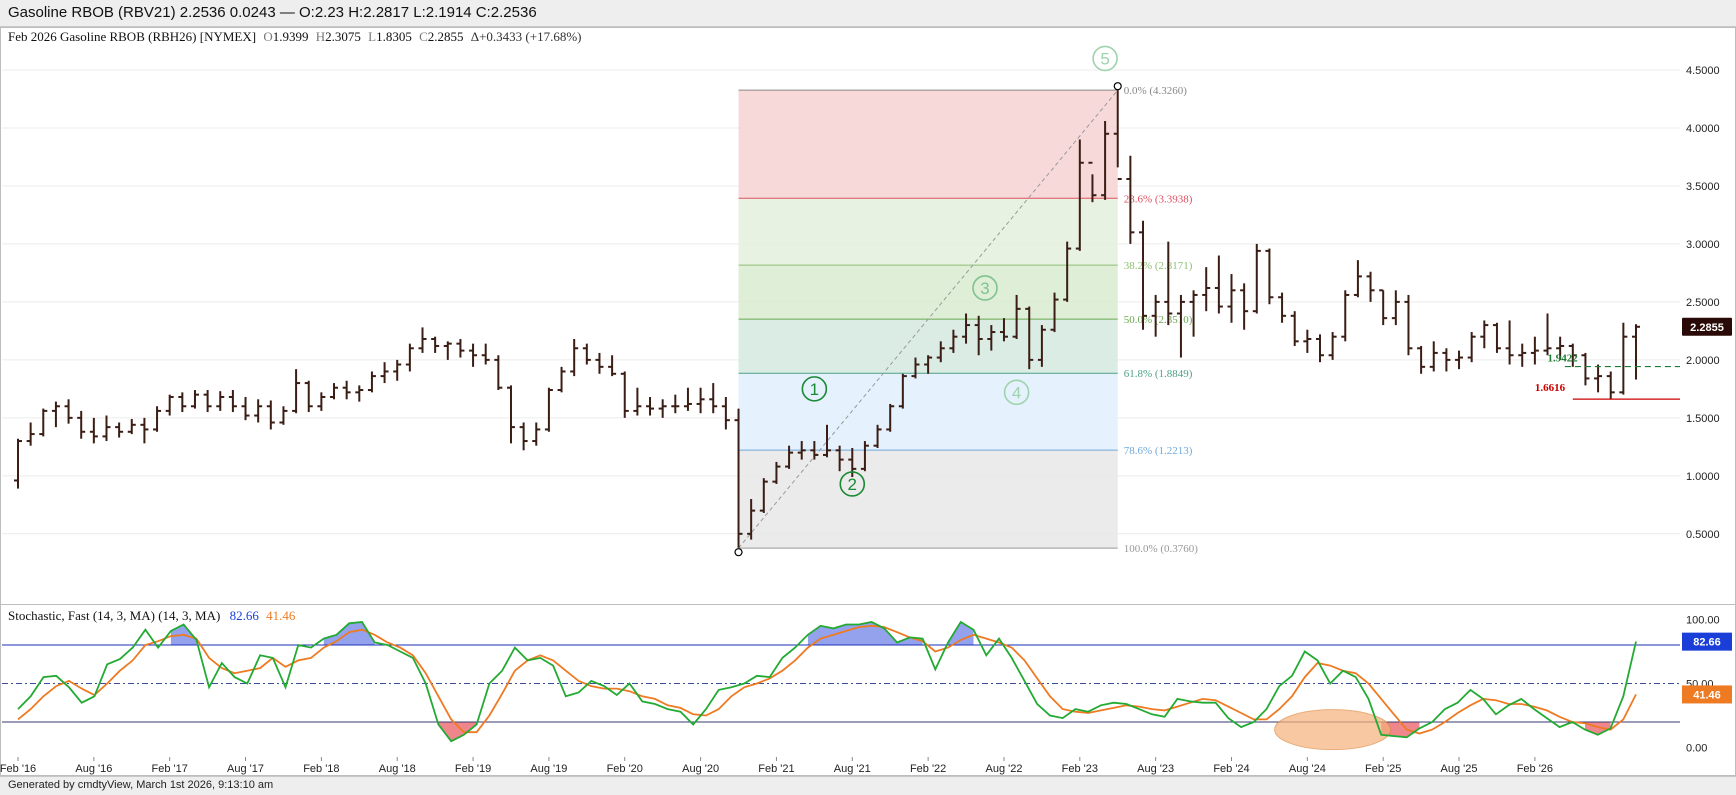  I want to click on stochastic-d-tag-label: 41.46, so click(1707, 695).